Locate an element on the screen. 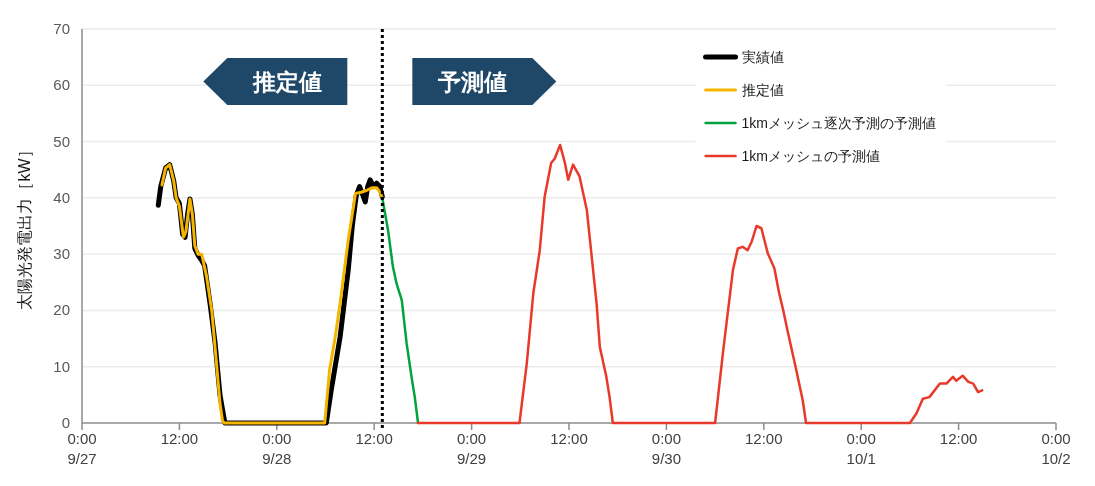  y-tick-label: 0 is located at coordinates (65, 422).